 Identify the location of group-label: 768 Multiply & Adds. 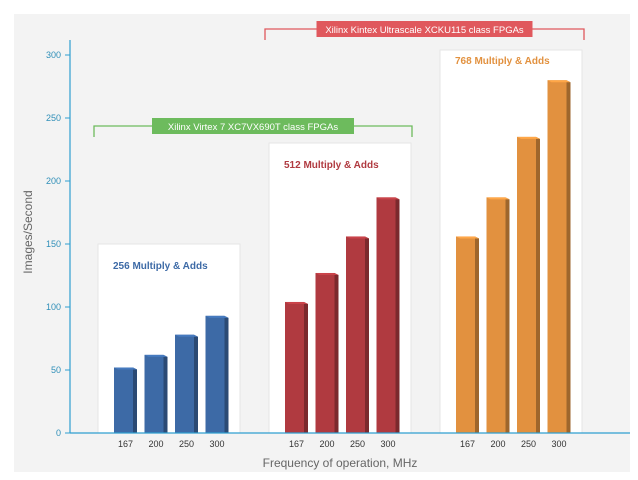
(502, 61).